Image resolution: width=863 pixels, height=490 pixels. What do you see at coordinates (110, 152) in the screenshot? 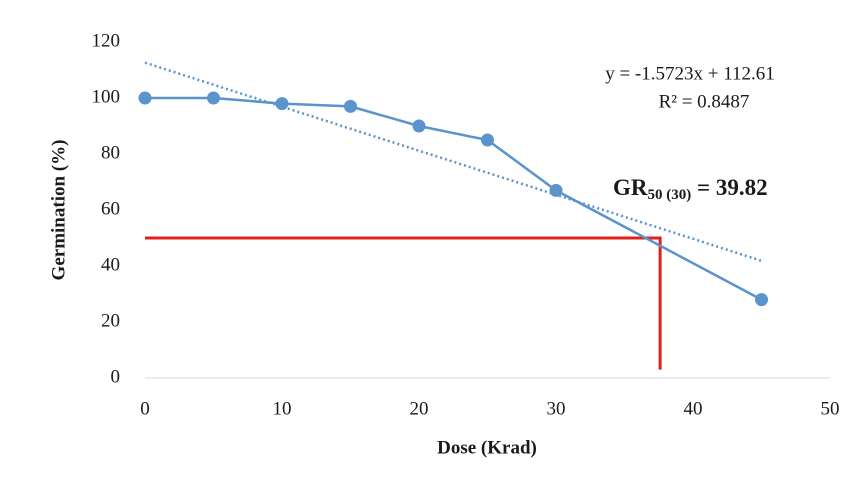
I see `y-tick-label: 80` at bounding box center [110, 152].